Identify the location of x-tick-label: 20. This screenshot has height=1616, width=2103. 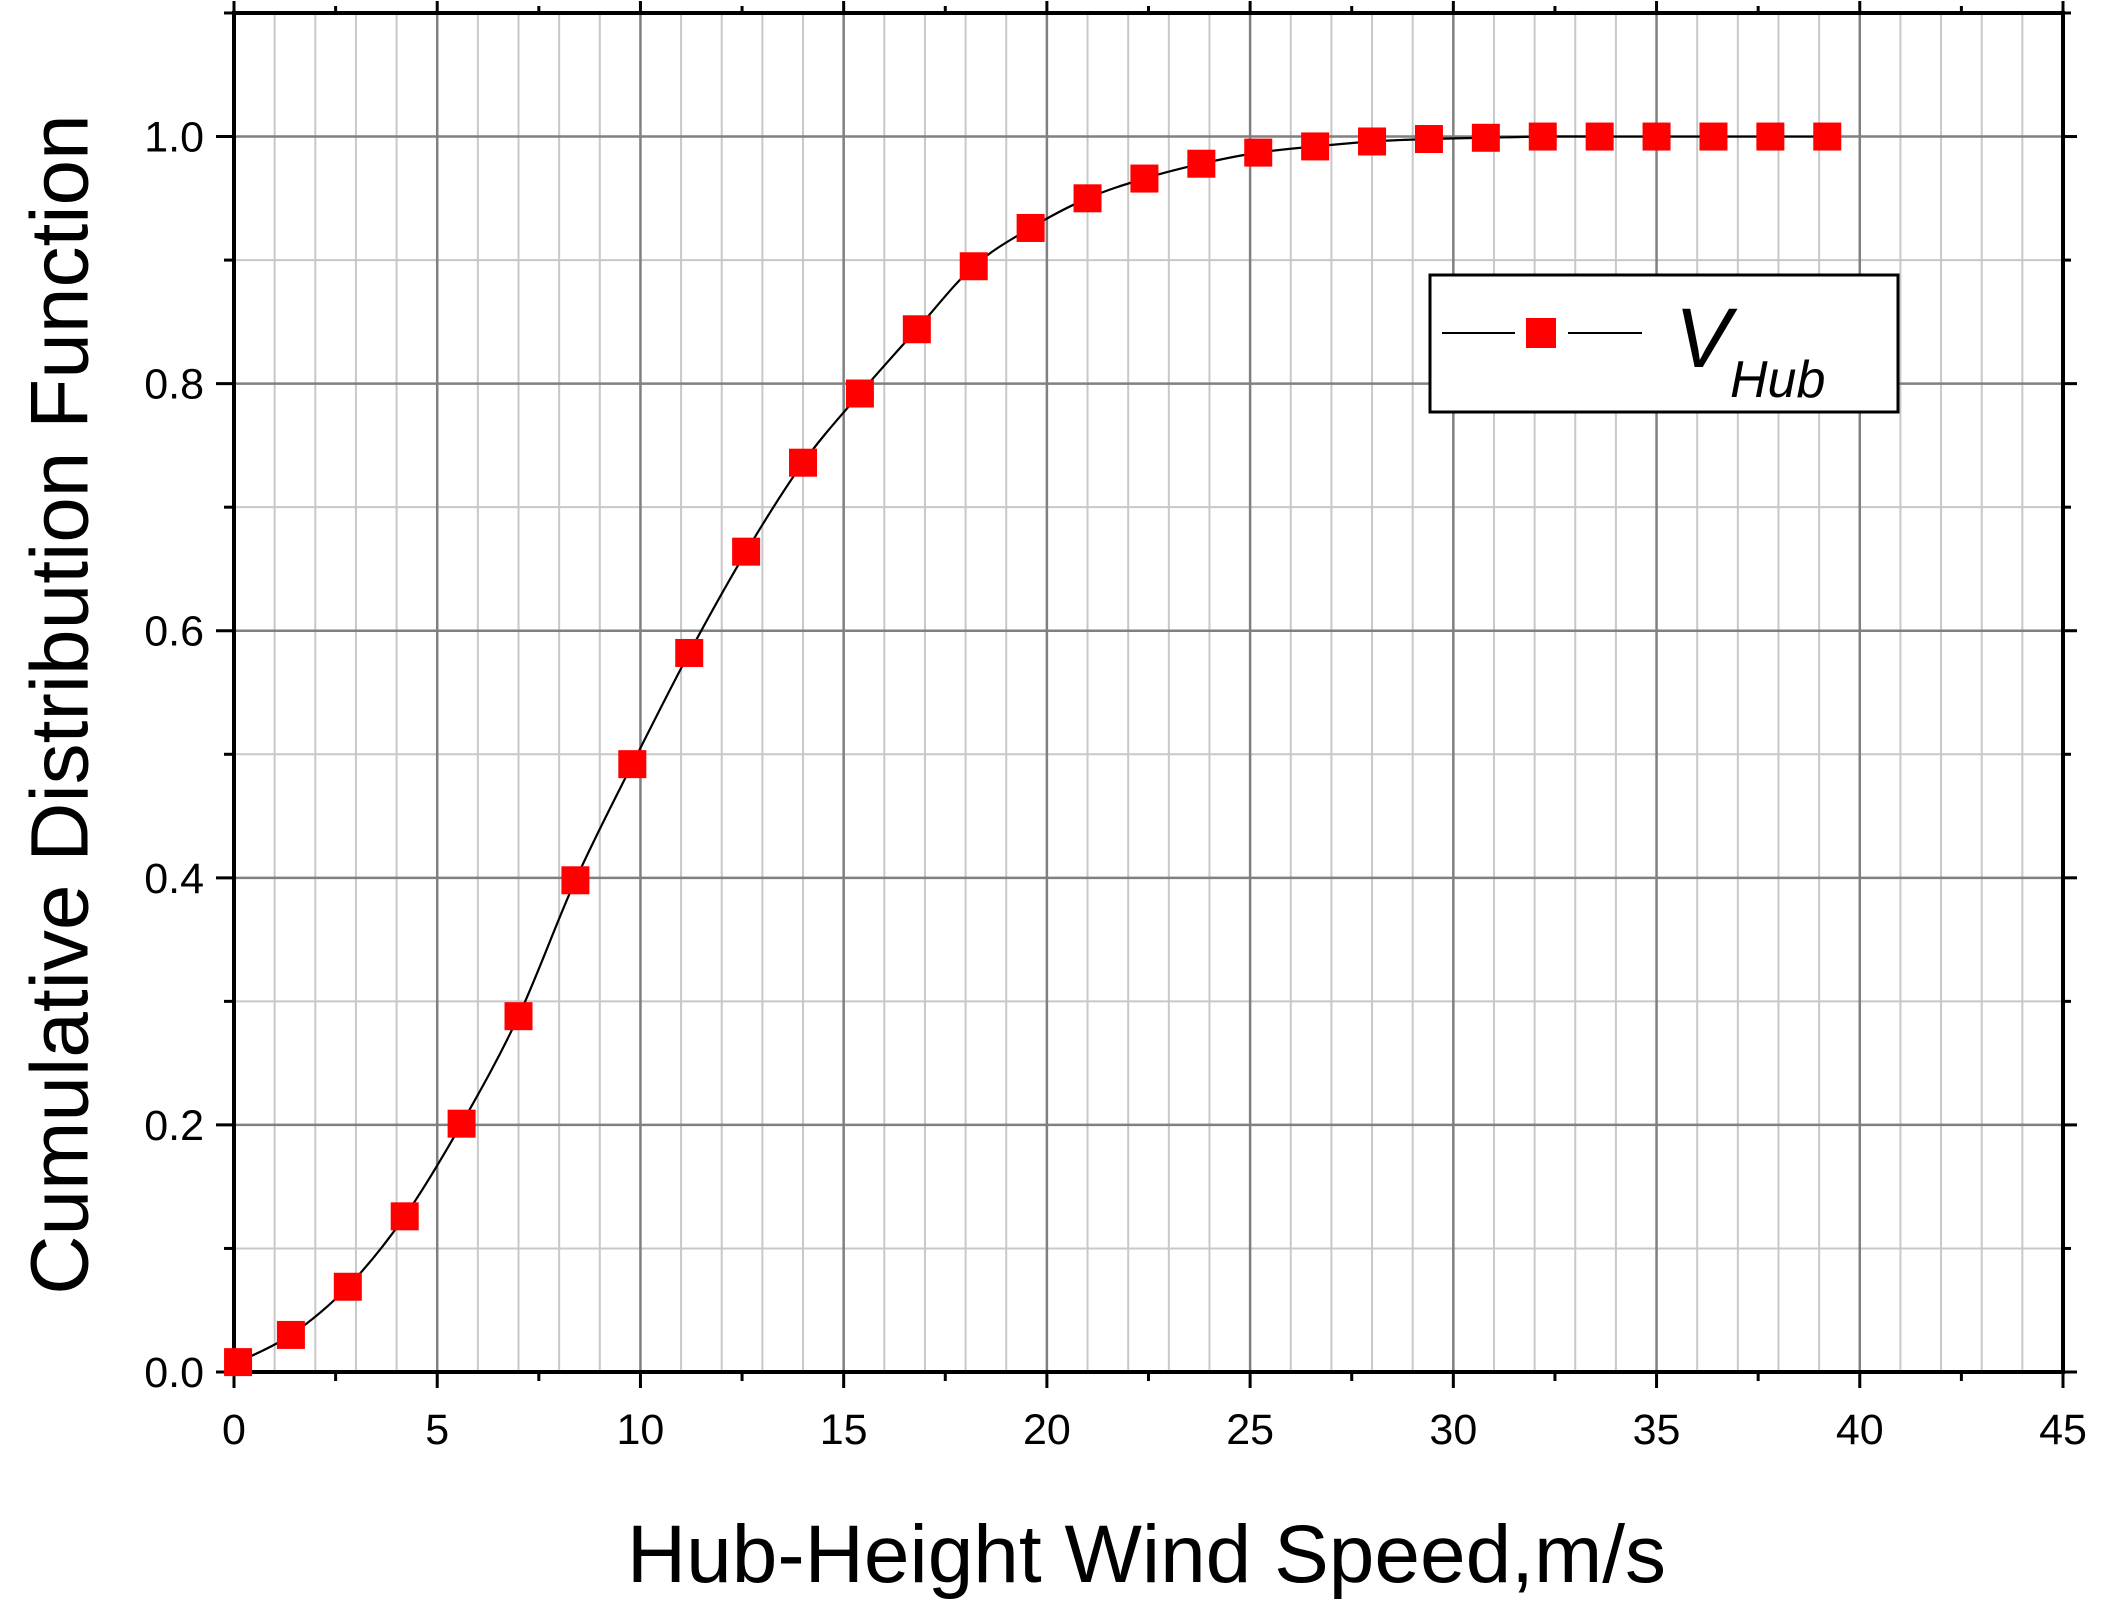
(1047, 1430).